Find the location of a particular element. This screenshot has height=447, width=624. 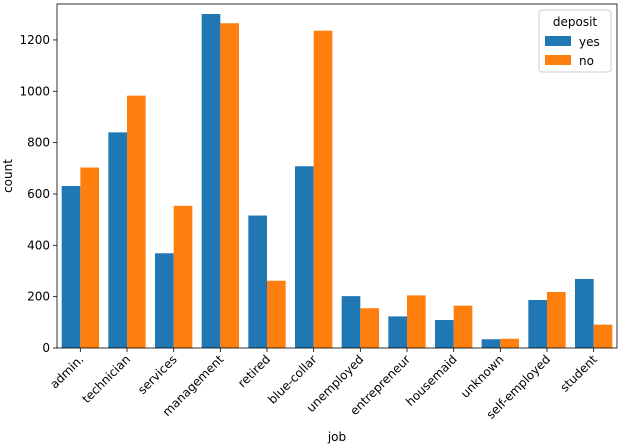

x-tick-label-0: admin. is located at coordinates (66, 371).